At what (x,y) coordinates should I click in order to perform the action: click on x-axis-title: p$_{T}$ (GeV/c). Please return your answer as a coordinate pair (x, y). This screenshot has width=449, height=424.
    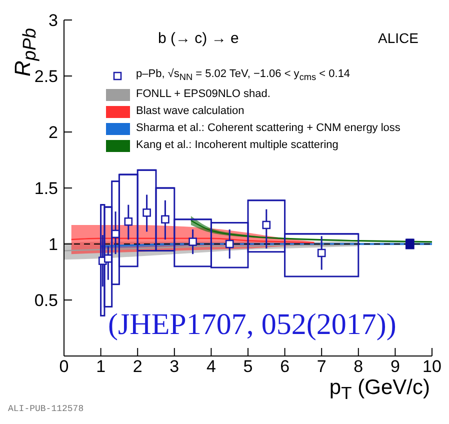
    Looking at the image, I should click on (379, 390).